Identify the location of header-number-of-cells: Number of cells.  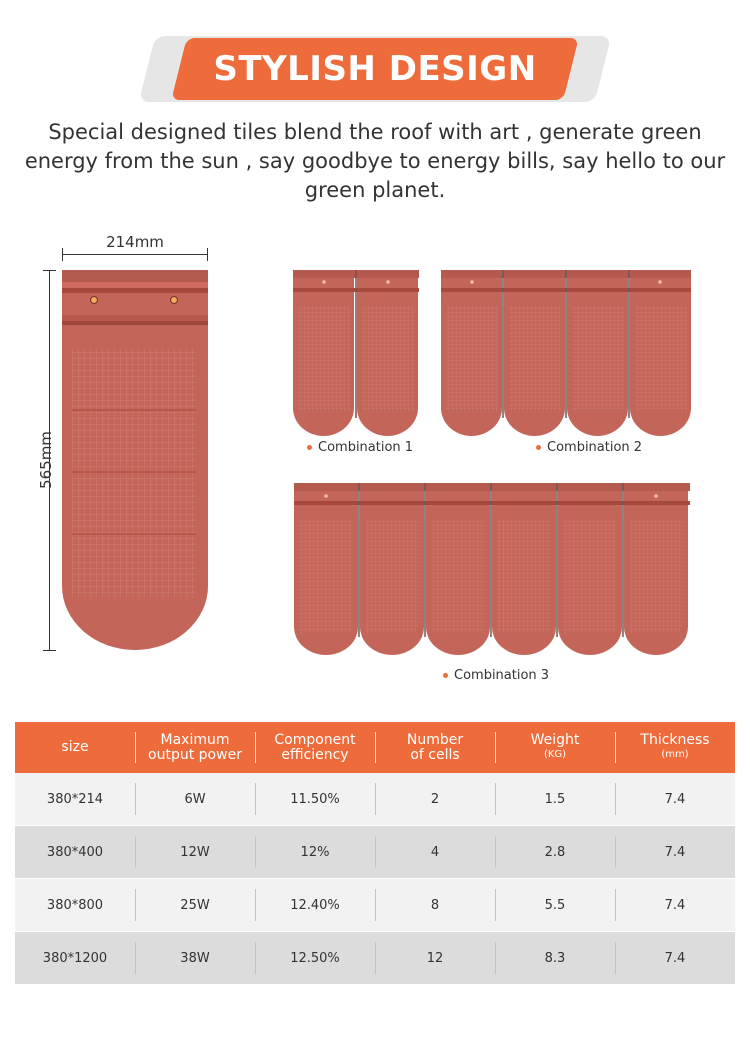
(435, 747).